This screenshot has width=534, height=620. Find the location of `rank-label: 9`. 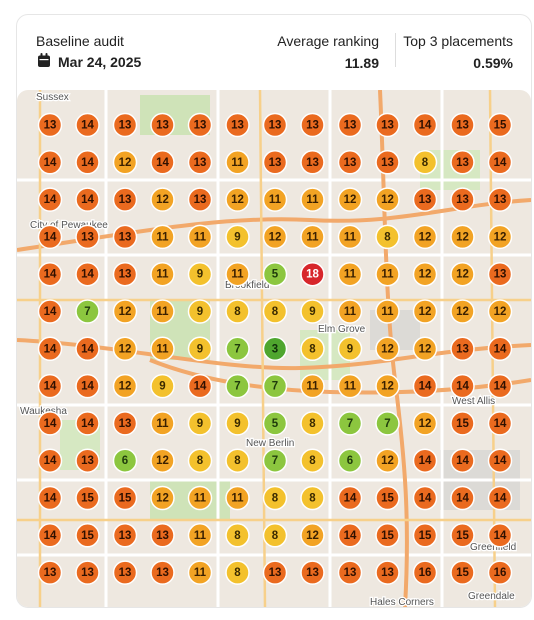

rank-label: 9 is located at coordinates (162, 387).